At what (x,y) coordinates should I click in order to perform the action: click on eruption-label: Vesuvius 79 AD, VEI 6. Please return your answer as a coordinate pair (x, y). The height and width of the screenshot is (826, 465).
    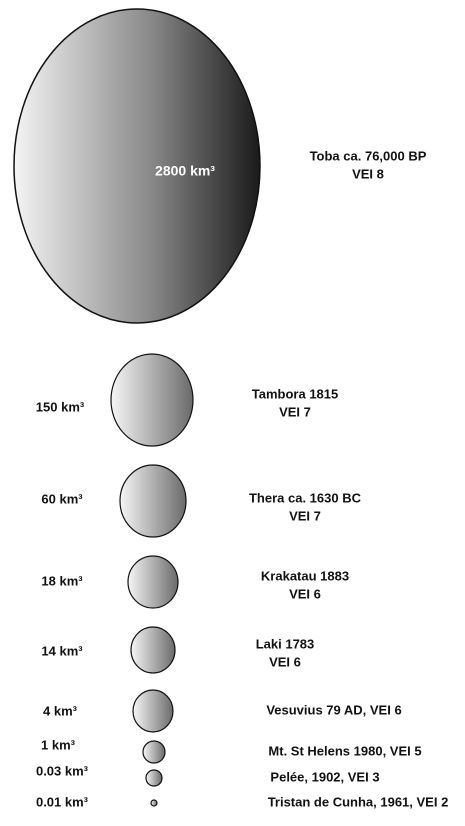
    Looking at the image, I should click on (333, 709).